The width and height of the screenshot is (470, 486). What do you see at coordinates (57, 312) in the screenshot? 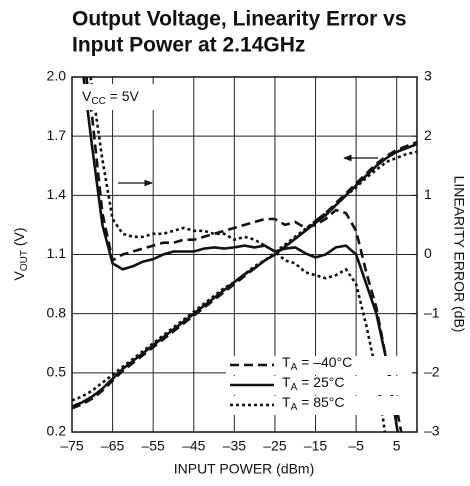
I see `y-tick-label: 0.8` at bounding box center [57, 312].